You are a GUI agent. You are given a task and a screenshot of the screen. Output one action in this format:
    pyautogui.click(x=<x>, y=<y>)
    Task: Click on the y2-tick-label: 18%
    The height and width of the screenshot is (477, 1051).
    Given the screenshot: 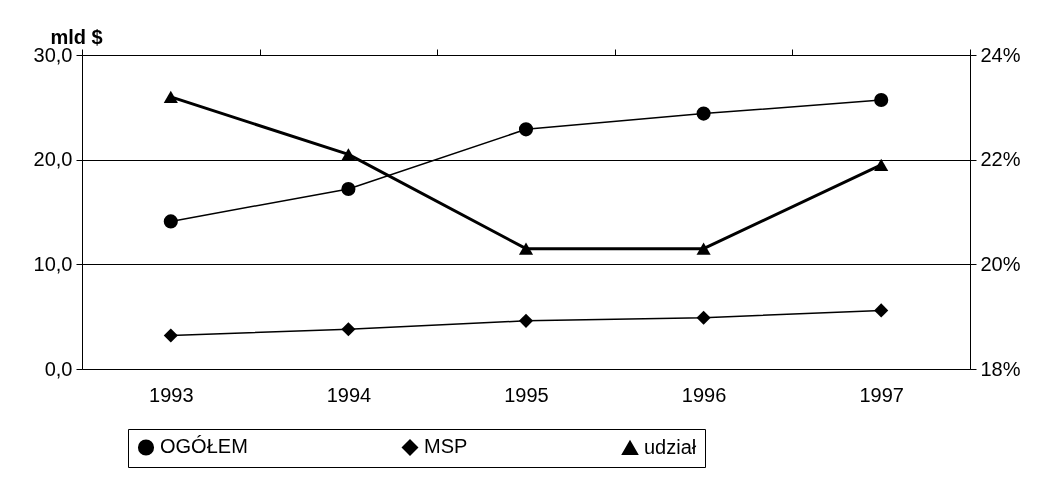 What is the action you would take?
    pyautogui.click(x=1000, y=368)
    